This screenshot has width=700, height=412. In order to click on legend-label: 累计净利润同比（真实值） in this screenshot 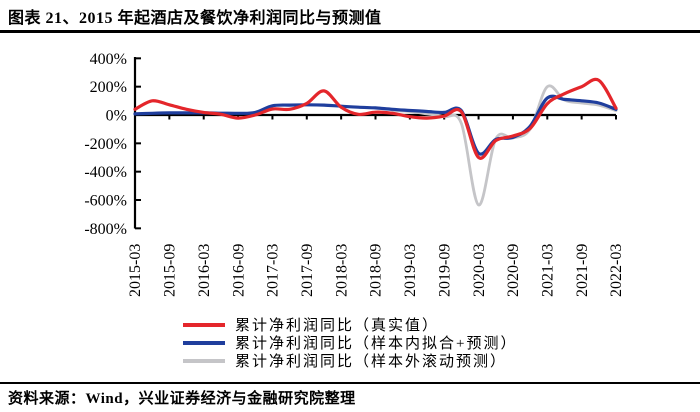, I will do `click(337, 326)`.